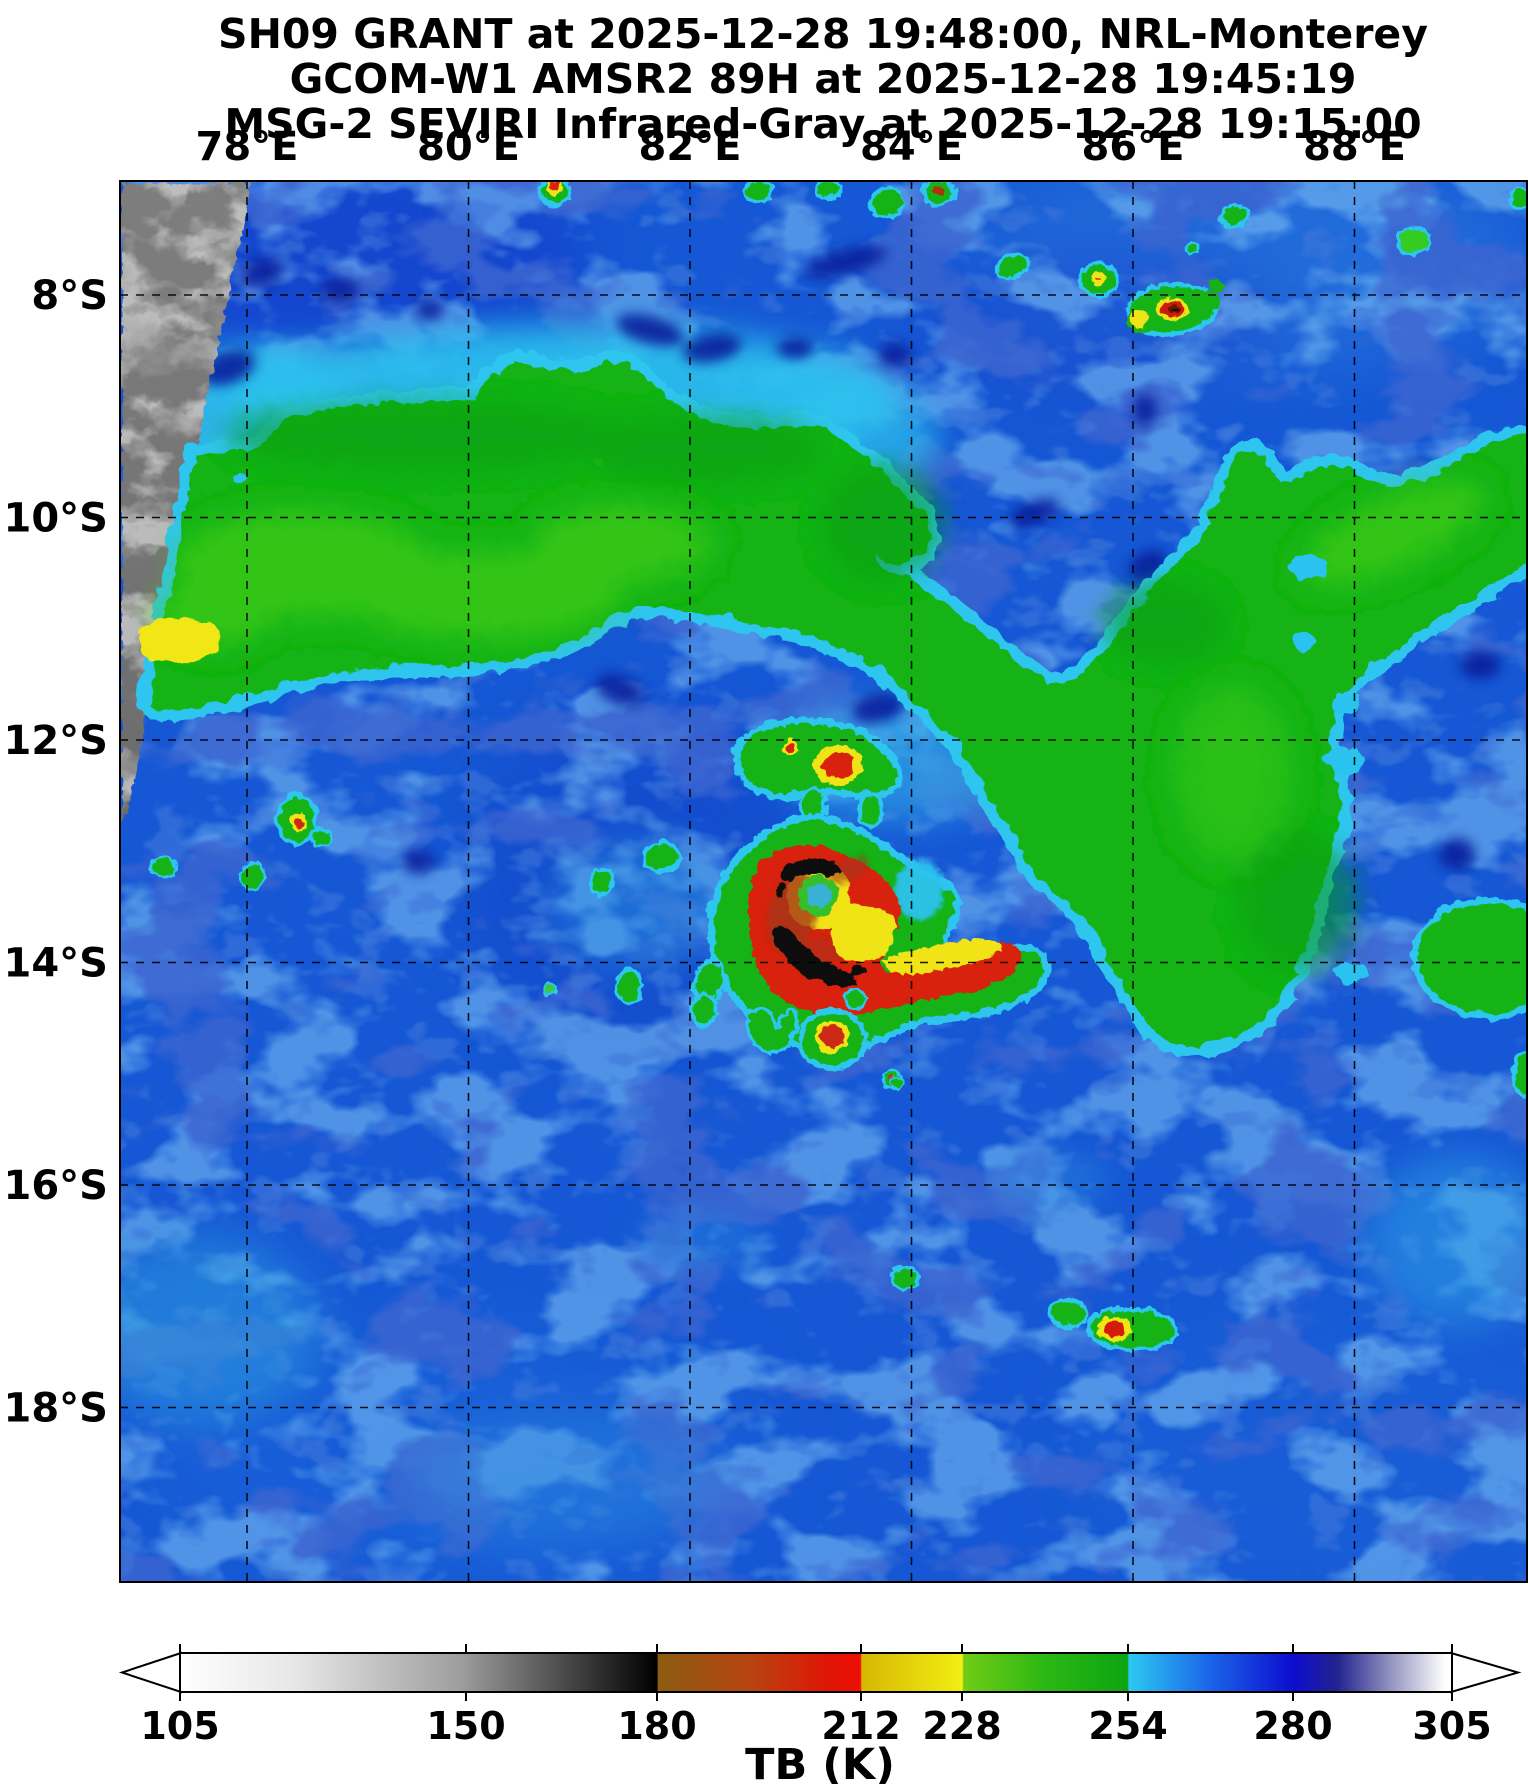 The height and width of the screenshot is (1784, 1528). I want to click on lon-label-88e: 88°E, so click(1354, 147).